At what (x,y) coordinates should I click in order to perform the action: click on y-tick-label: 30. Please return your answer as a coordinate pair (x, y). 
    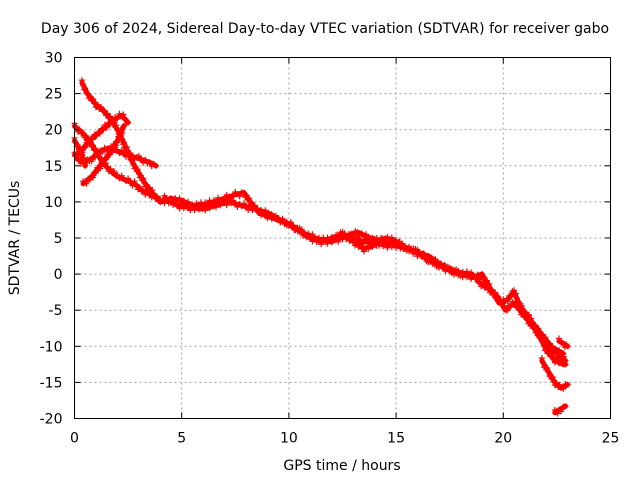
    Looking at the image, I should click on (54, 59).